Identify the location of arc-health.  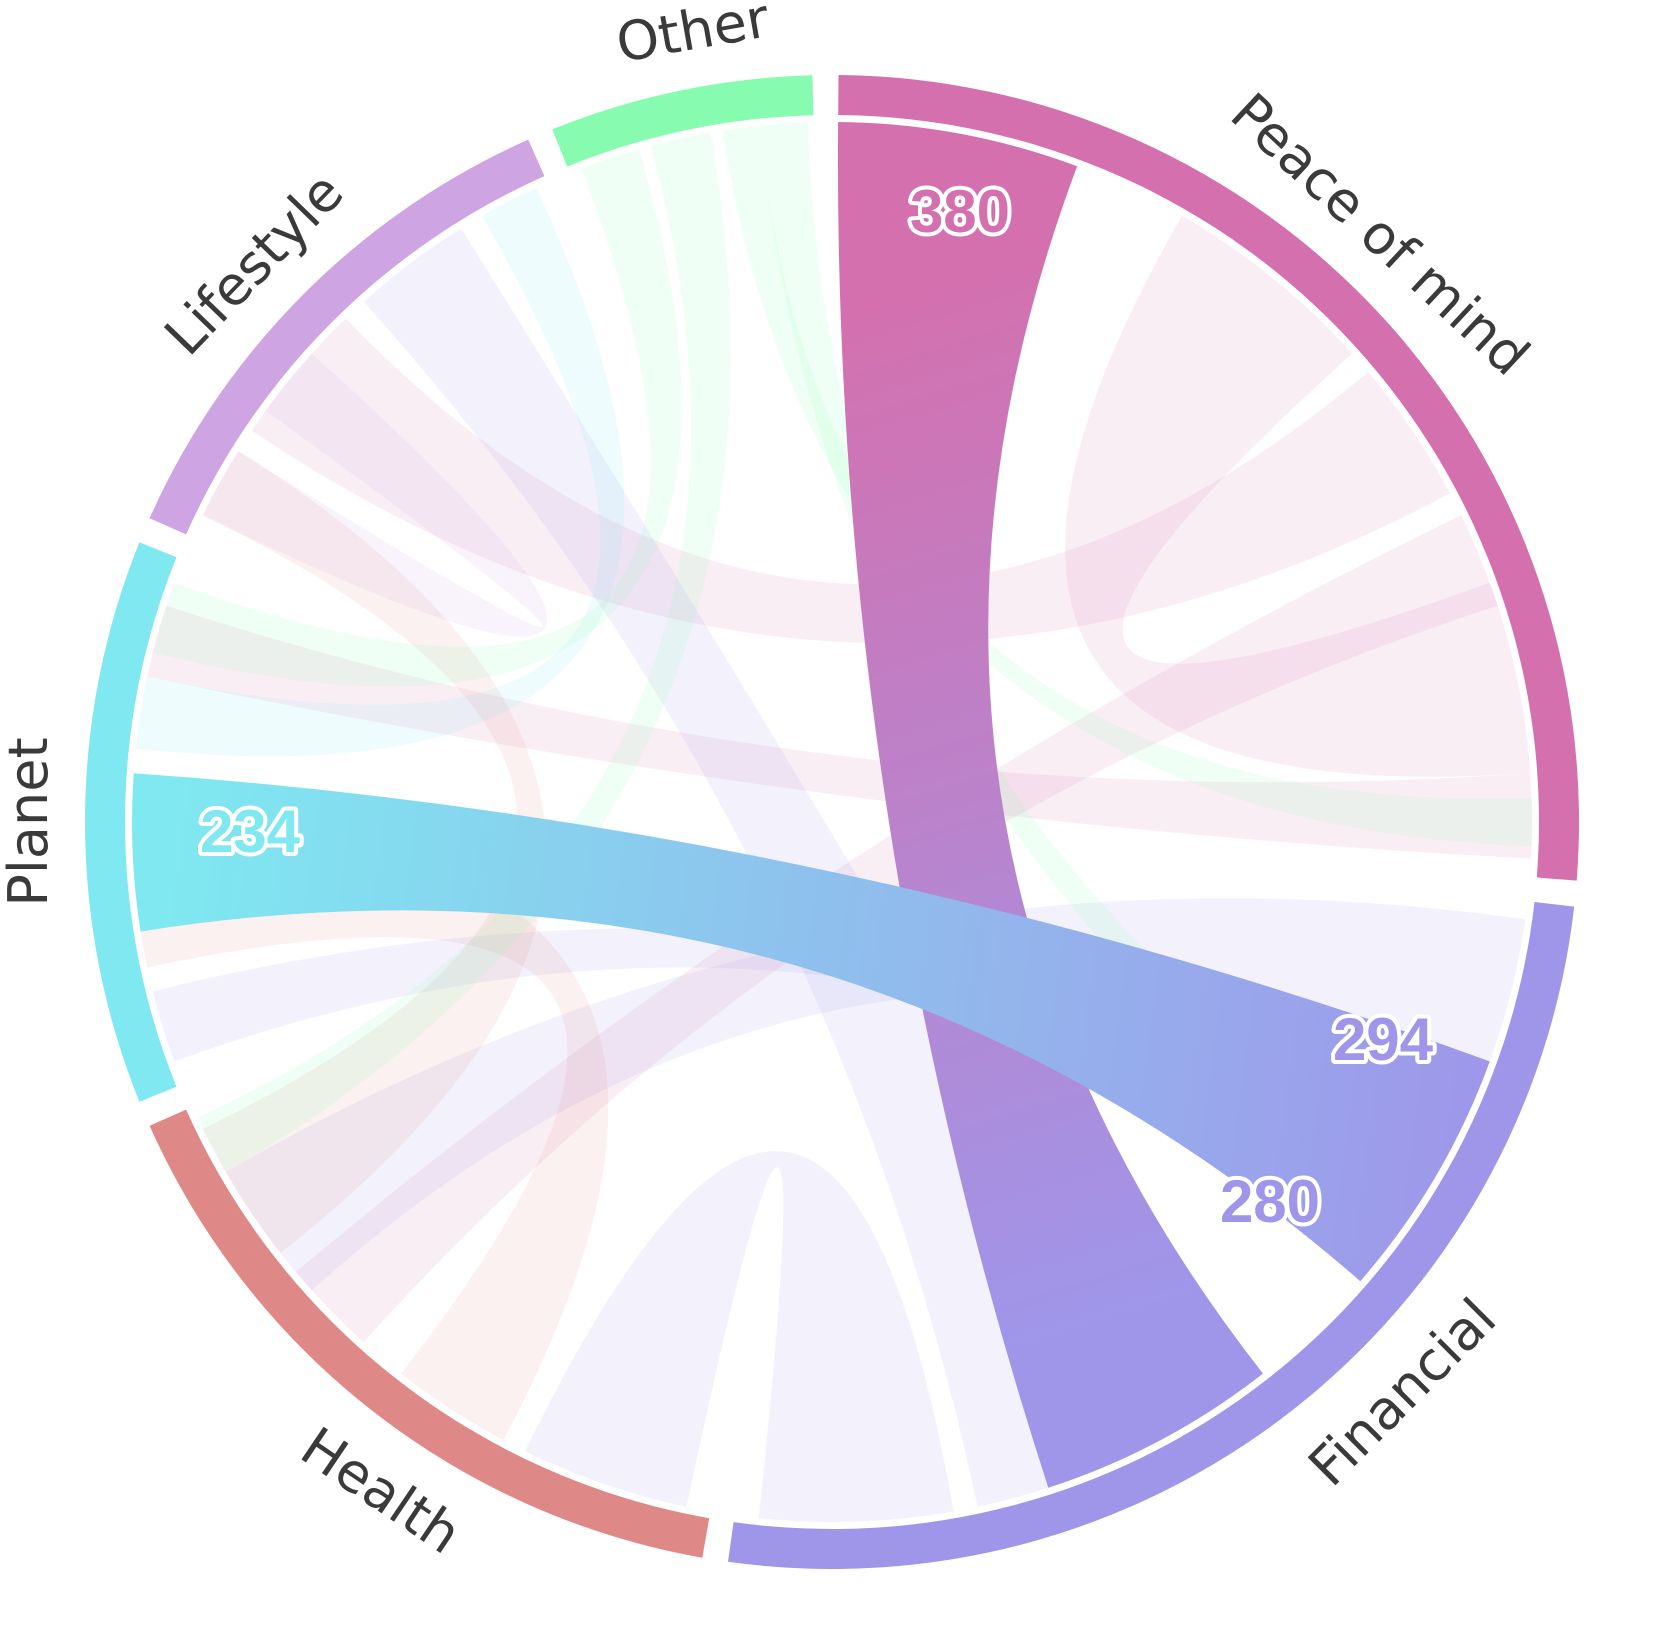
(429, 1333).